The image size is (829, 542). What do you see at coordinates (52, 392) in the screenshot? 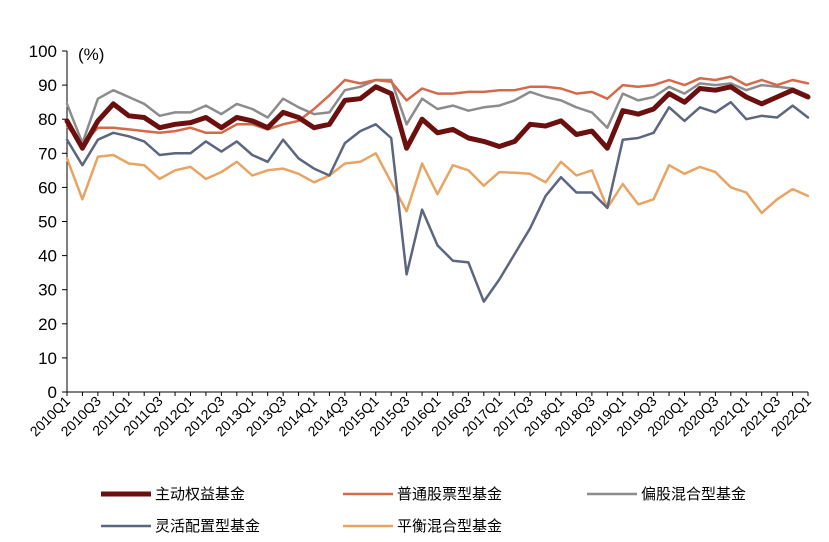
I see `y-tick-label: 0` at bounding box center [52, 392].